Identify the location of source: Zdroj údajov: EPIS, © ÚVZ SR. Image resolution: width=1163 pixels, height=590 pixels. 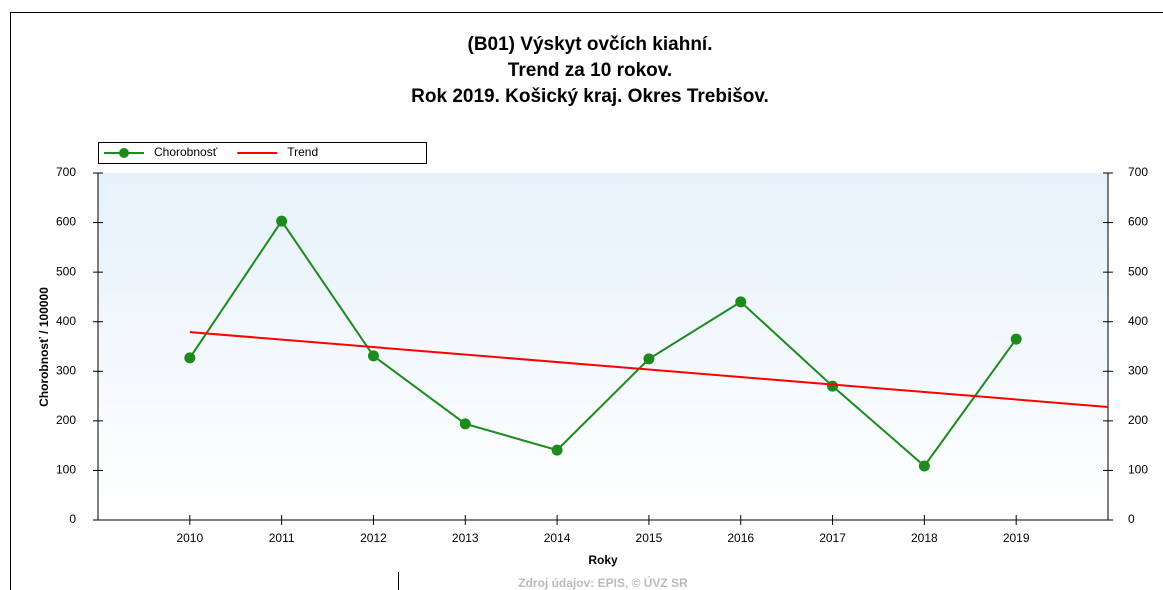
(603, 582).